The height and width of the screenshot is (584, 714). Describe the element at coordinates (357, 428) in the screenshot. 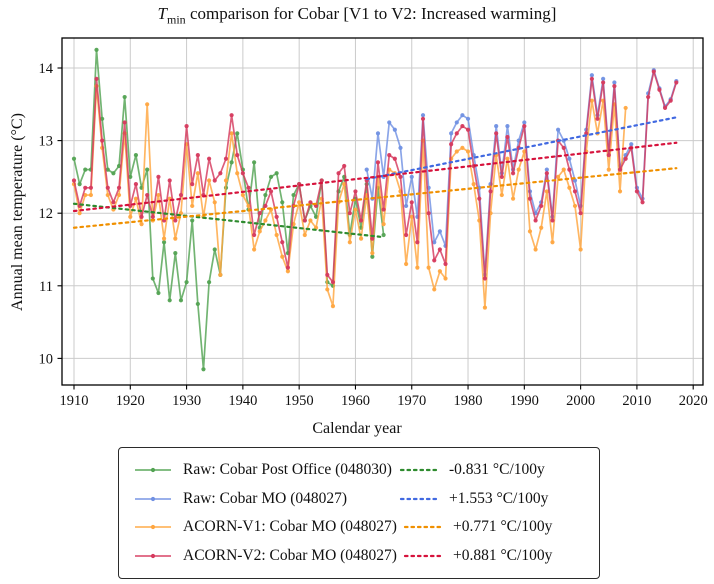

I see `x-axis-label: Calendar year` at that location.